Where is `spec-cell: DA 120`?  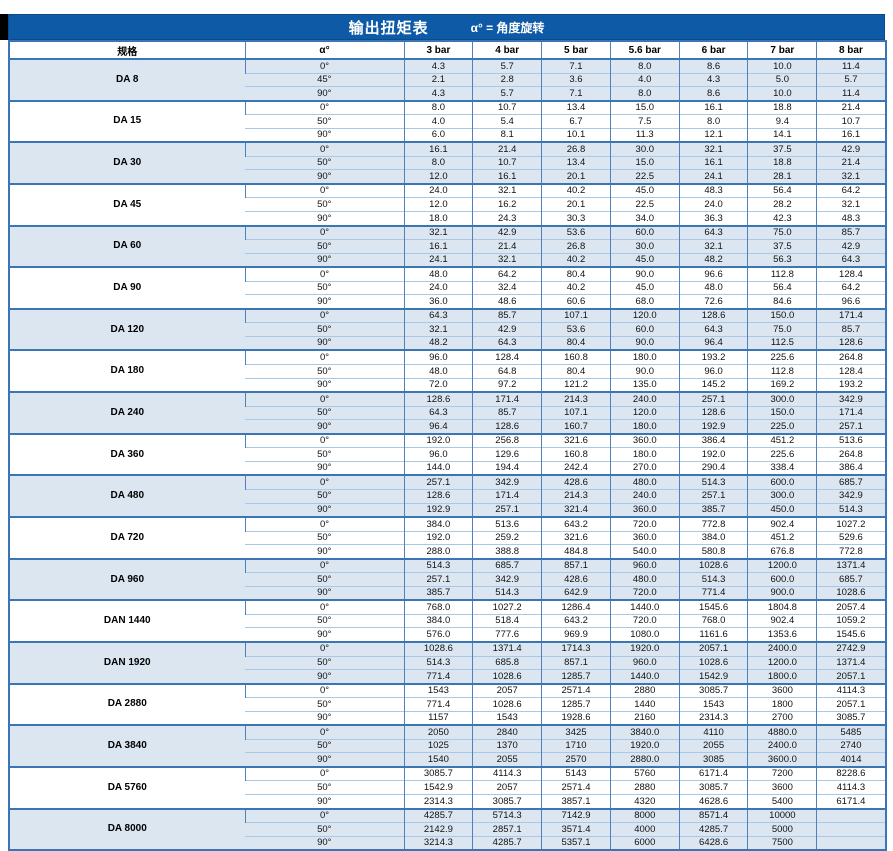
spec-cell: DA 120 is located at coordinates (127, 329).